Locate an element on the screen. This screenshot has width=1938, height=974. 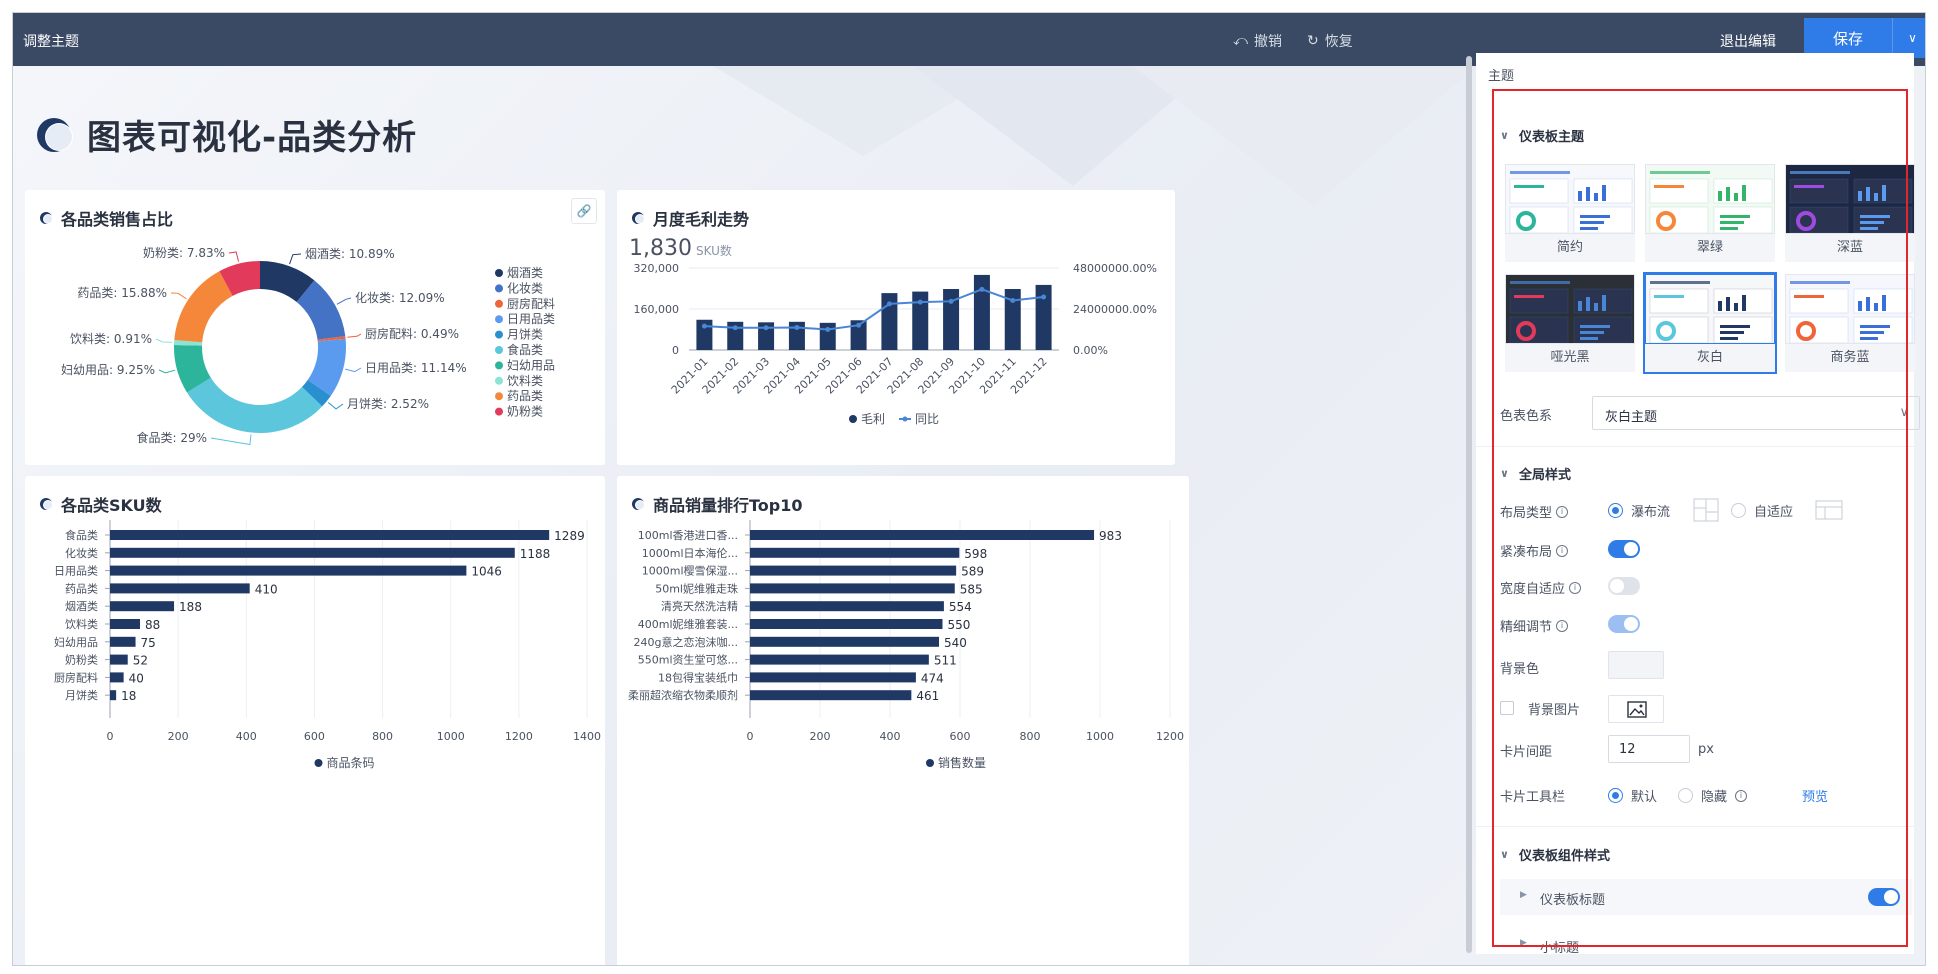
layout-waterfall-radio: 瀑布流 is located at coordinates (1639, 510).